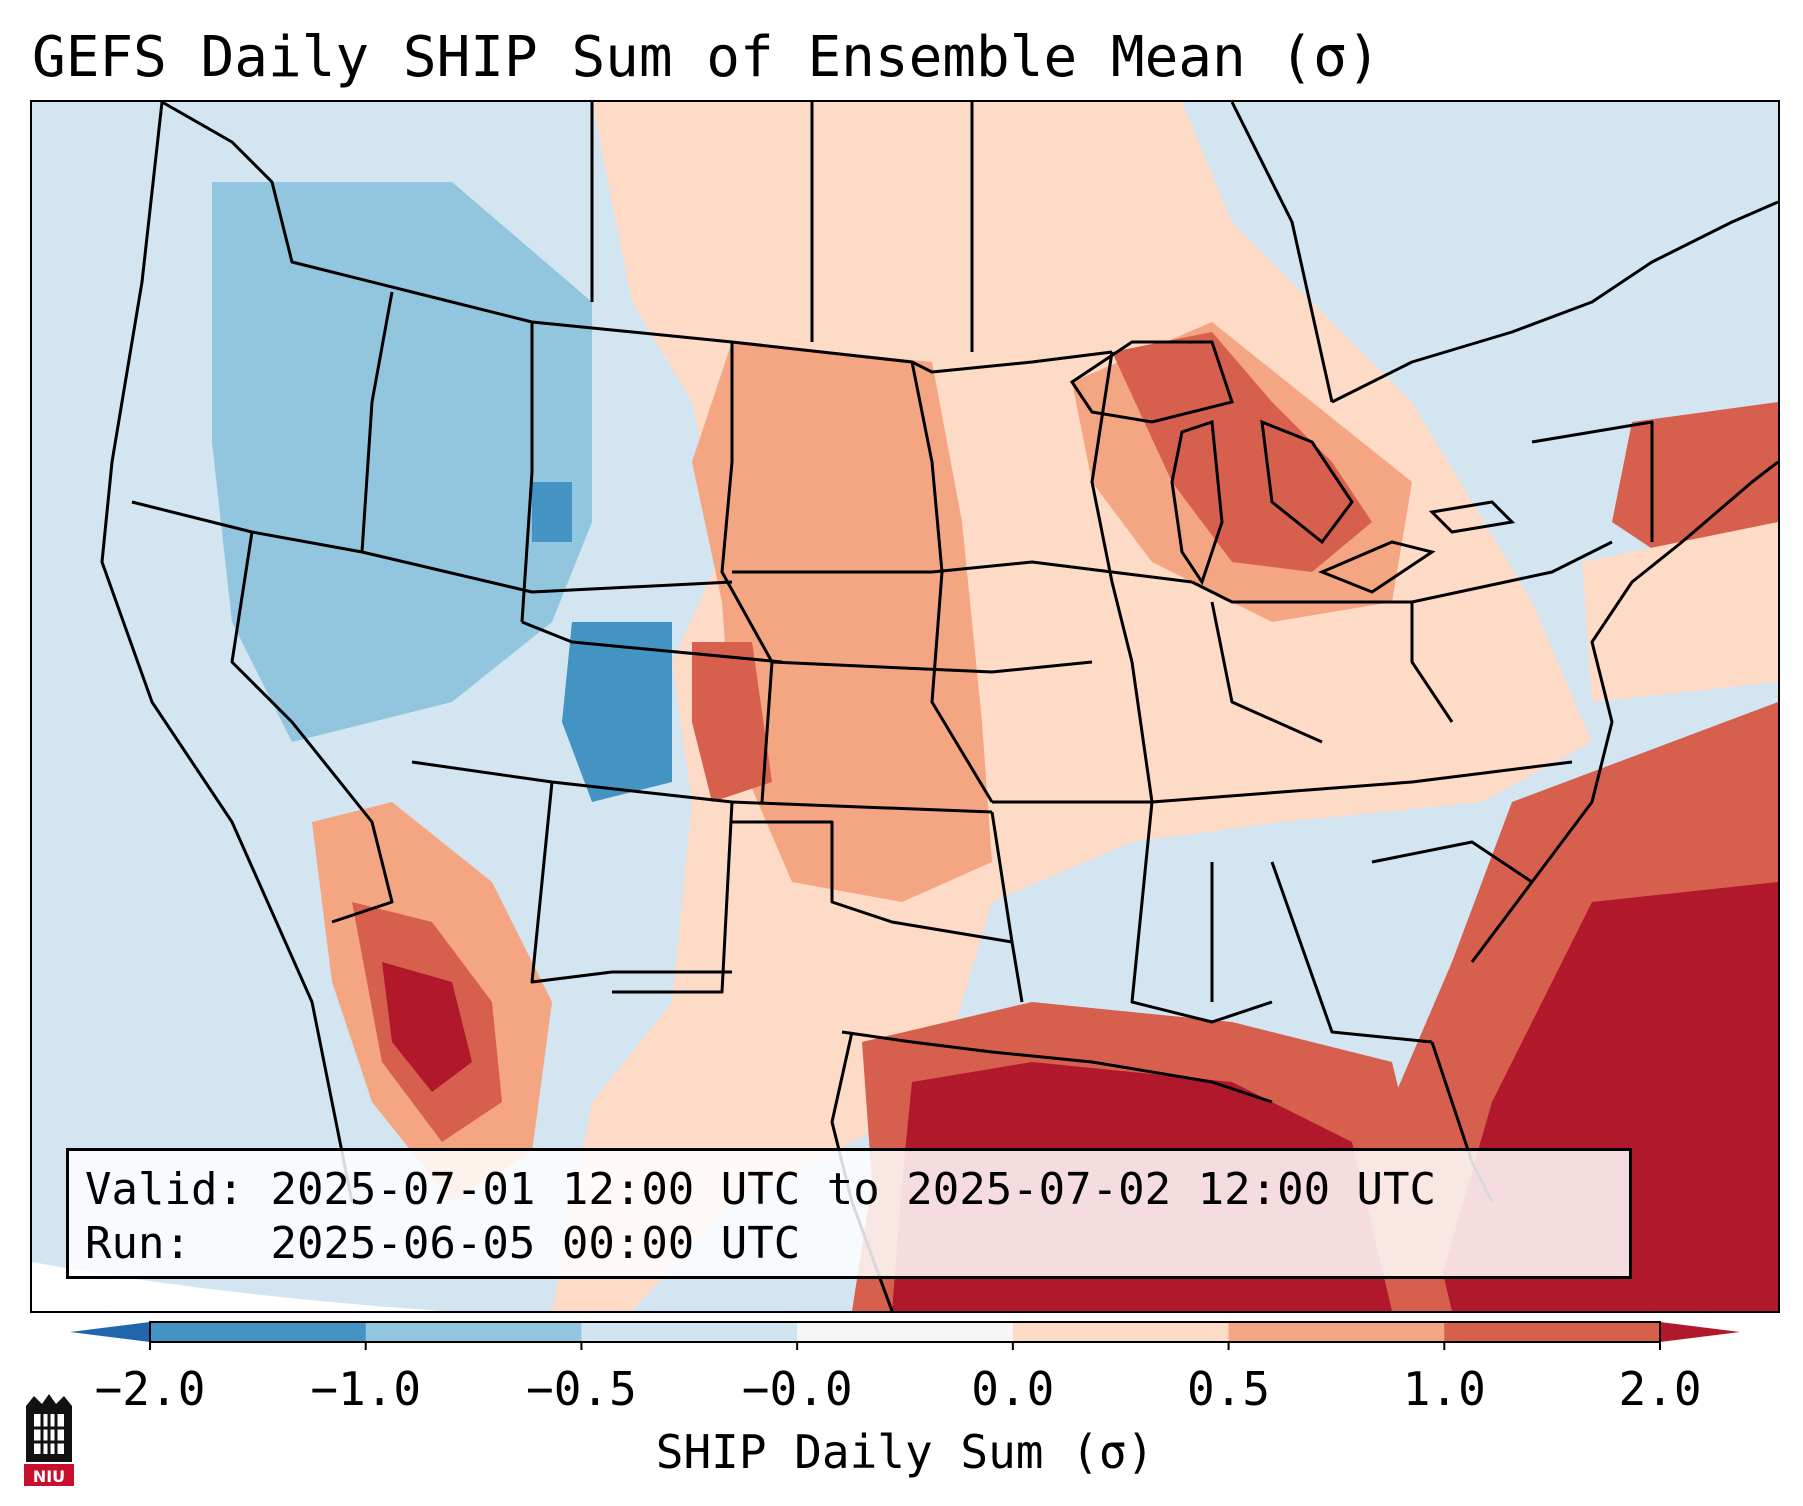 Image resolution: width=1803 pixels, height=1506 pixels. I want to click on colorbar, so click(905, 1335).